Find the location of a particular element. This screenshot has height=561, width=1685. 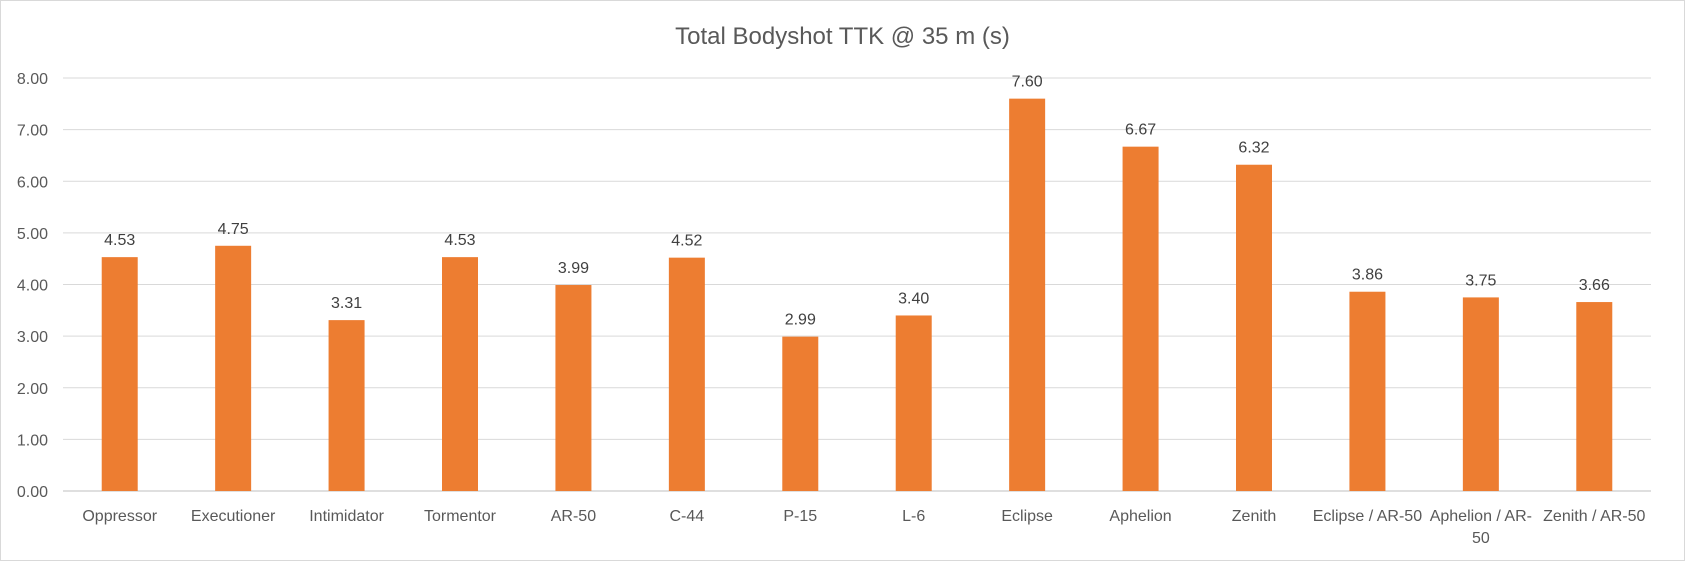

x-tick-label: Aphelion is located at coordinates (1140, 516).